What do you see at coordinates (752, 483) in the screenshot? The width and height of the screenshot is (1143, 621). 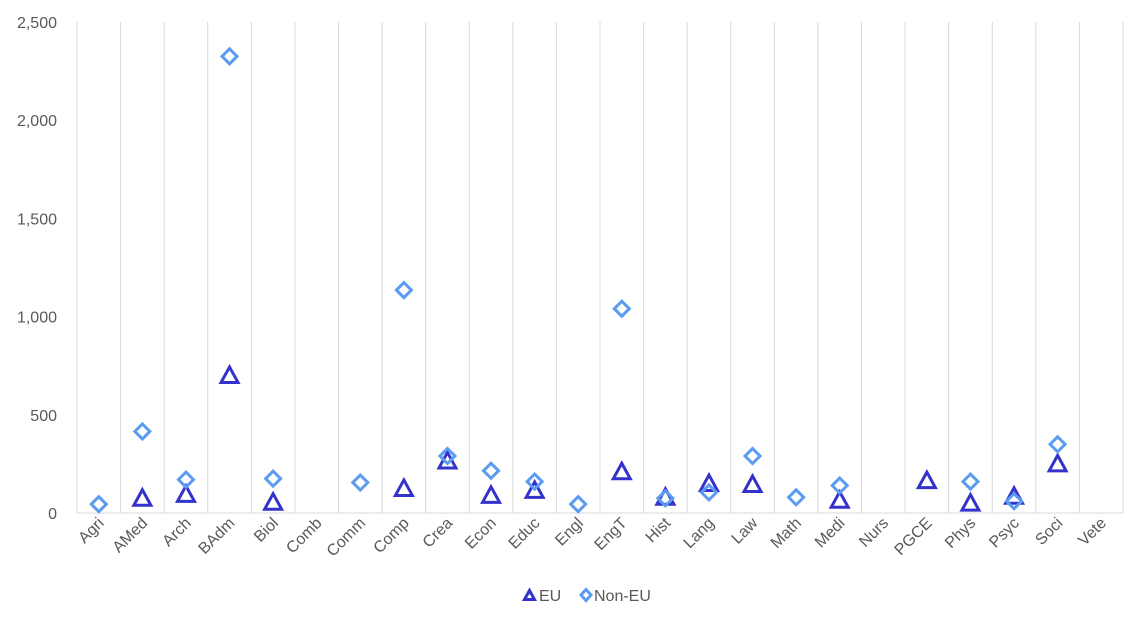 I see `eu-marker-law` at bounding box center [752, 483].